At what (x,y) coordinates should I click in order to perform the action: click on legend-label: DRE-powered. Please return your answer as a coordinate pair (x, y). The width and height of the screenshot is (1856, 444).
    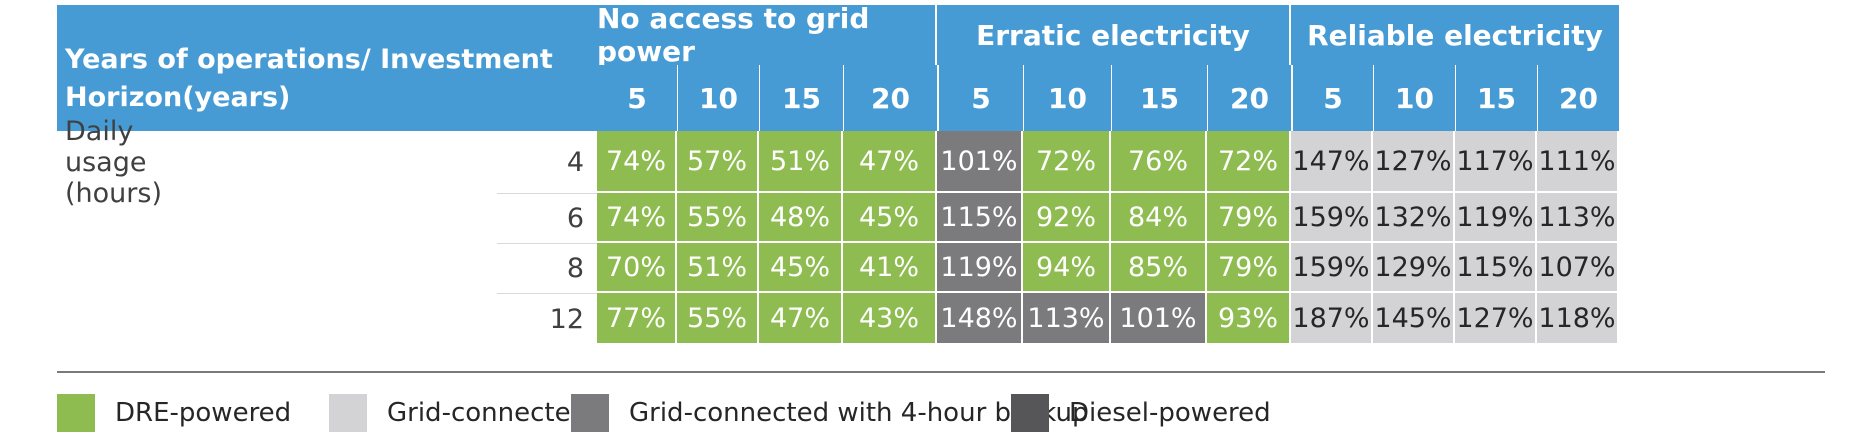
    Looking at the image, I should click on (203, 413).